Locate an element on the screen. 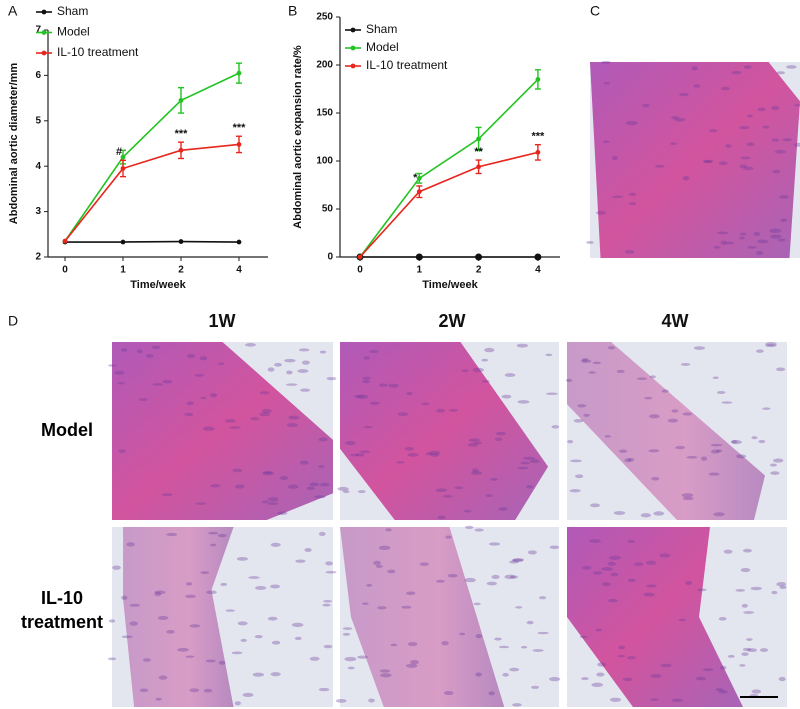 This screenshot has width=800, height=709. y-tick-label: 150 is located at coordinates (324, 113).